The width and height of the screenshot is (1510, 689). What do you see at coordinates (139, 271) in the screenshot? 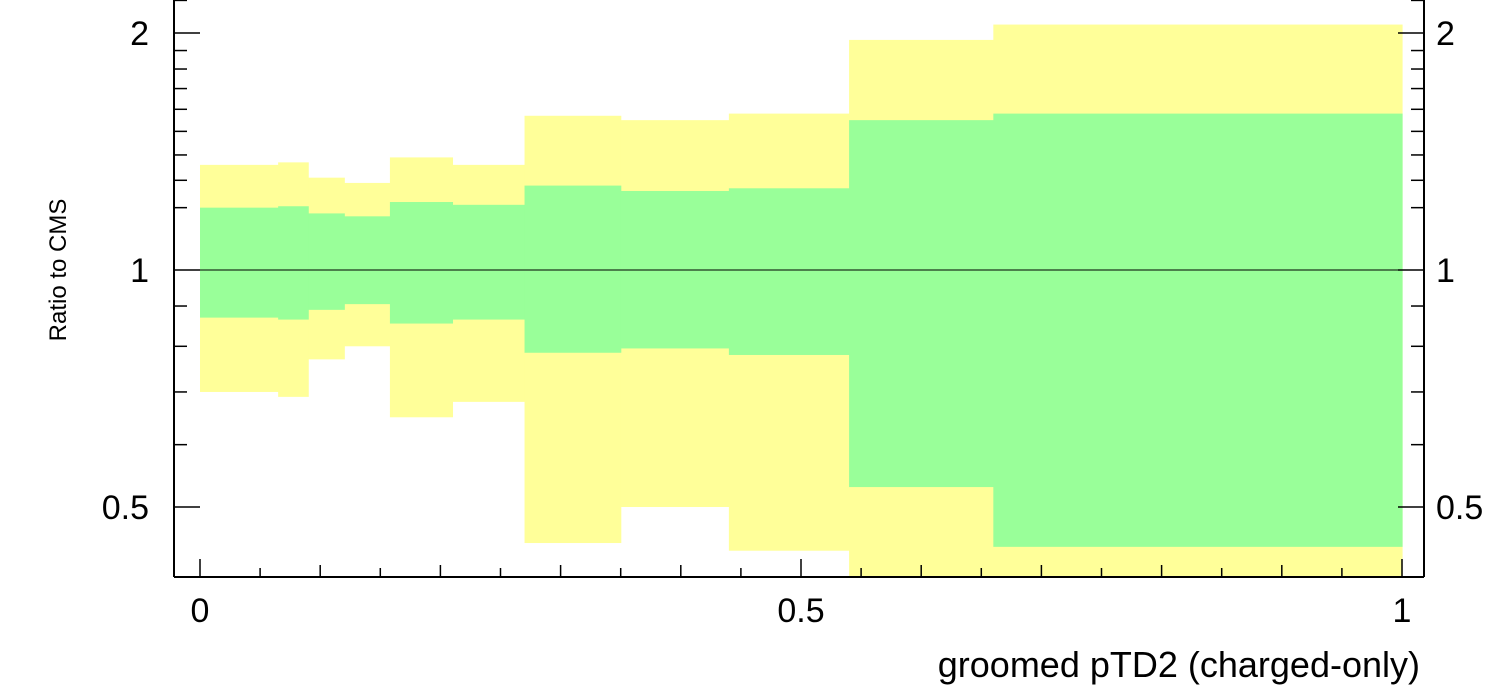
I see `y-tick-label-left: 1` at bounding box center [139, 271].